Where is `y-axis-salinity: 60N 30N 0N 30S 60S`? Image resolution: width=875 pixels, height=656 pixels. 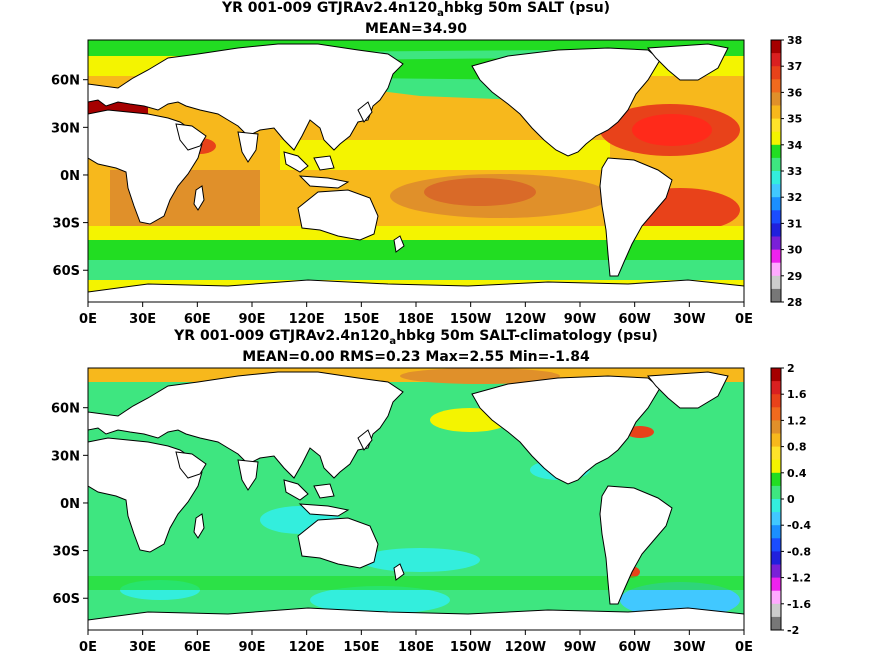 y-axis-salinity: 60N 30N 0N 30S 60S is located at coordinates (69, 176).